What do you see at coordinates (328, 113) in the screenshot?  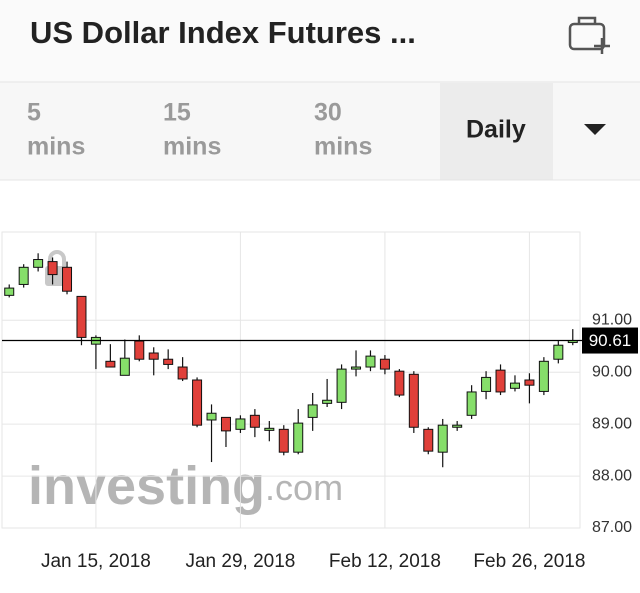 I see `tab-label: 30` at bounding box center [328, 113].